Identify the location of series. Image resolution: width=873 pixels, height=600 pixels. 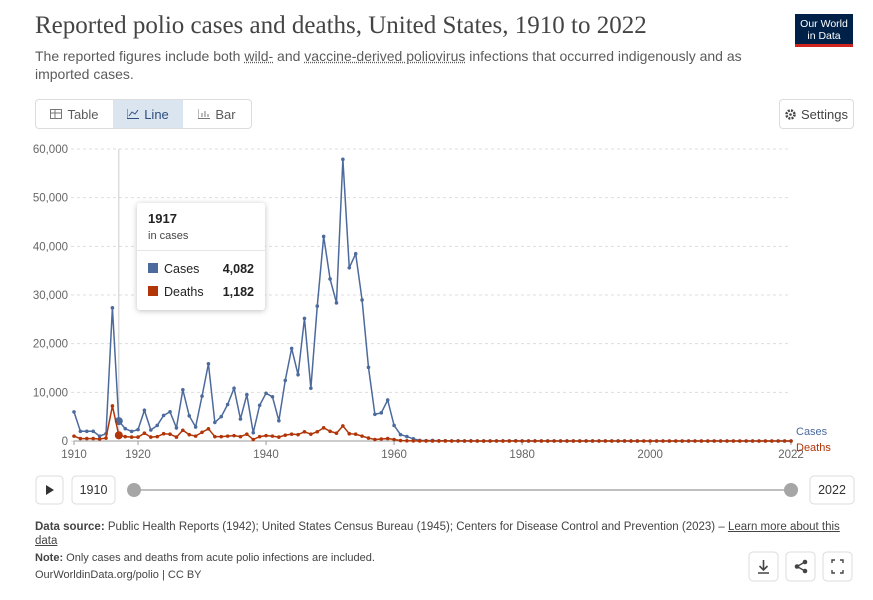
(432, 423).